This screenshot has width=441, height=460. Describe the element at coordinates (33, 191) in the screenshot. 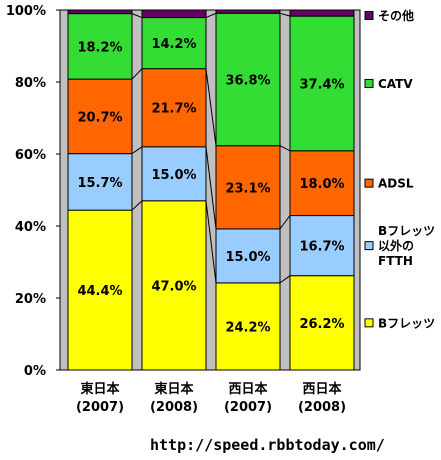

I see `y-axis: 0% 20% 40% 60% 80% 100%` at that location.